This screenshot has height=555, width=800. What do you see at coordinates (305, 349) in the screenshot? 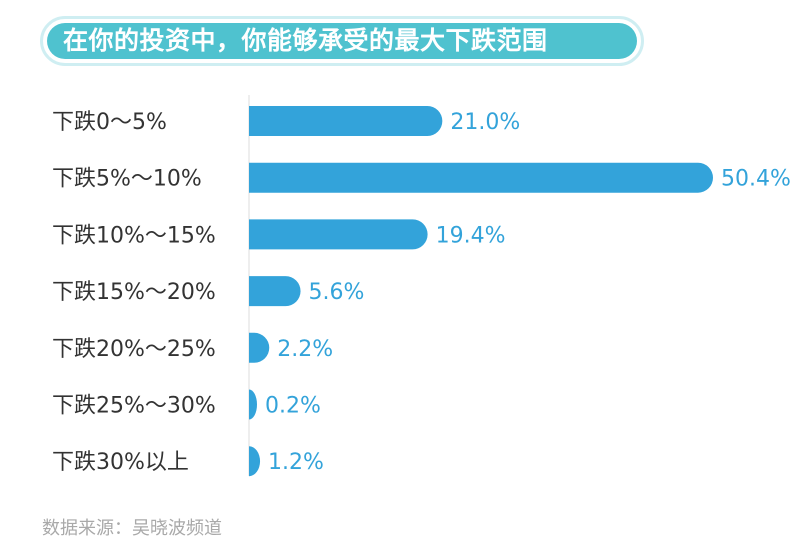
I see `value-label: 2.2%` at bounding box center [305, 349].